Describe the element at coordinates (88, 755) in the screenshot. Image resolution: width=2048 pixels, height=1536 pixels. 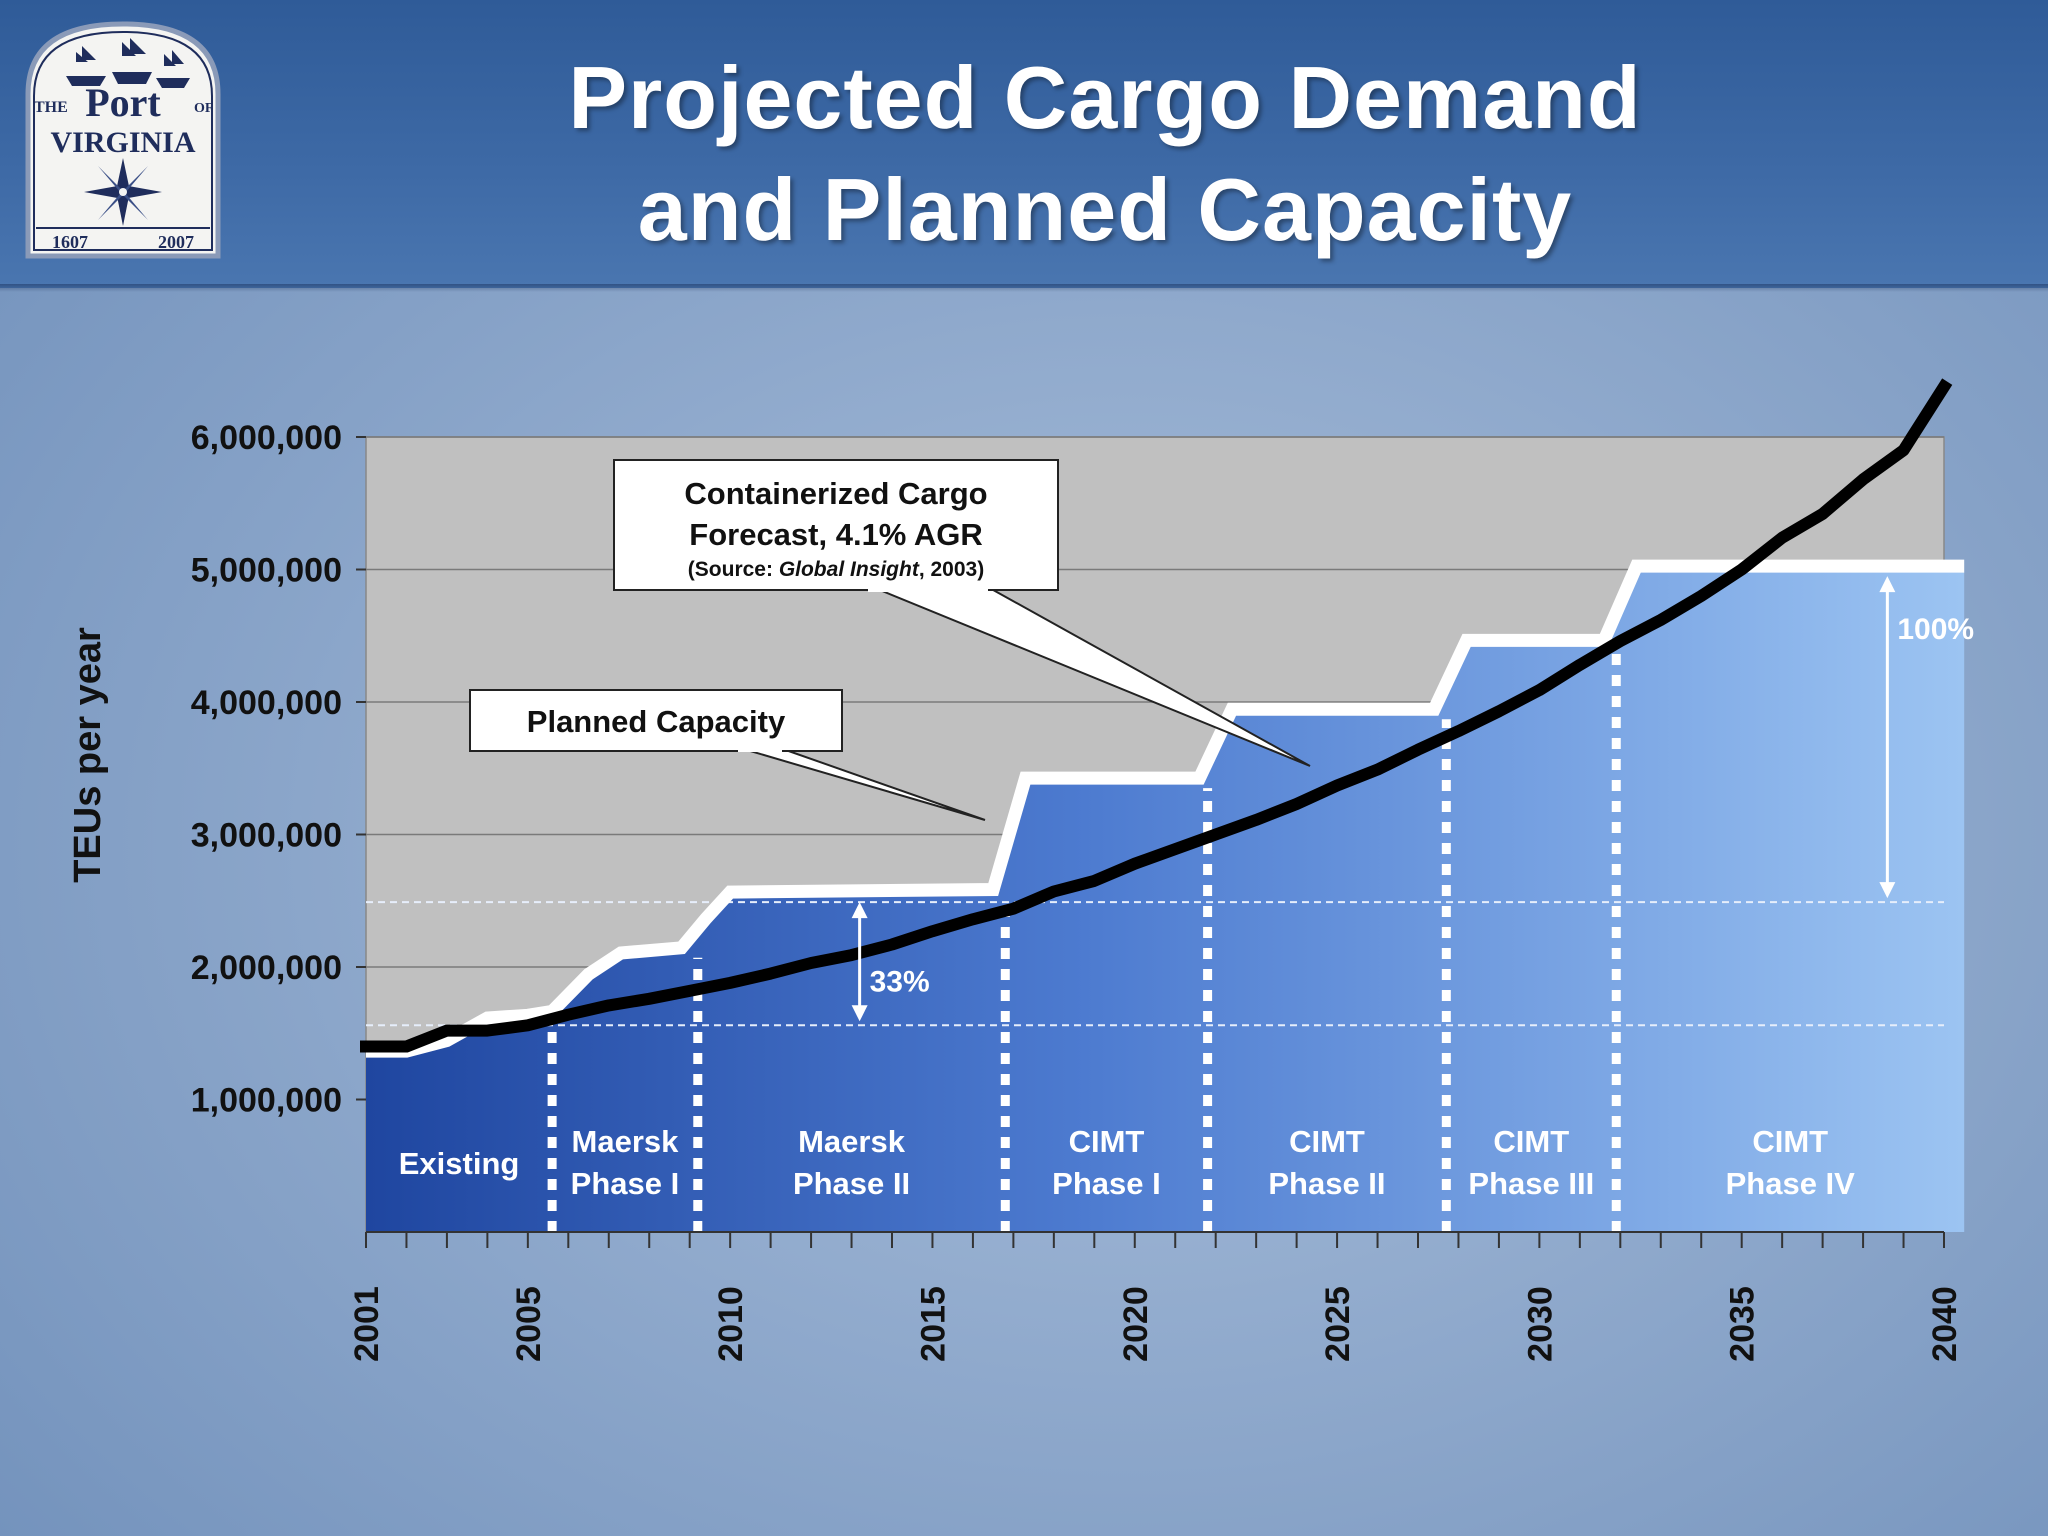
I see `y-axis-label: TEUs per year` at that location.